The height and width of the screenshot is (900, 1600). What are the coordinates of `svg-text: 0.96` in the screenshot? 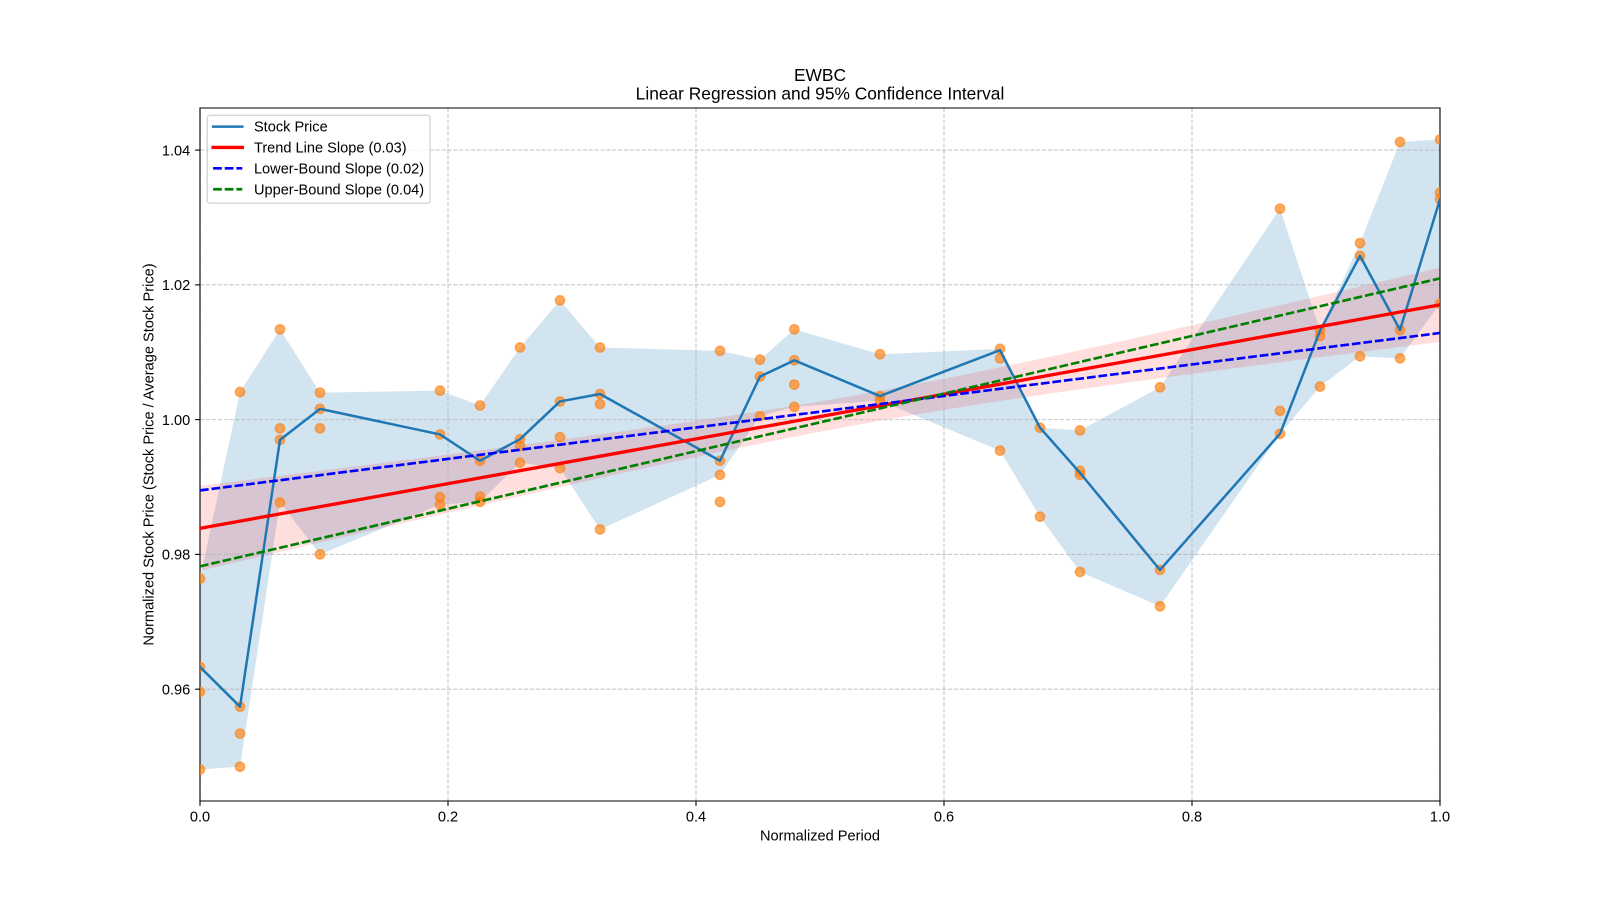 It's located at (176, 690).